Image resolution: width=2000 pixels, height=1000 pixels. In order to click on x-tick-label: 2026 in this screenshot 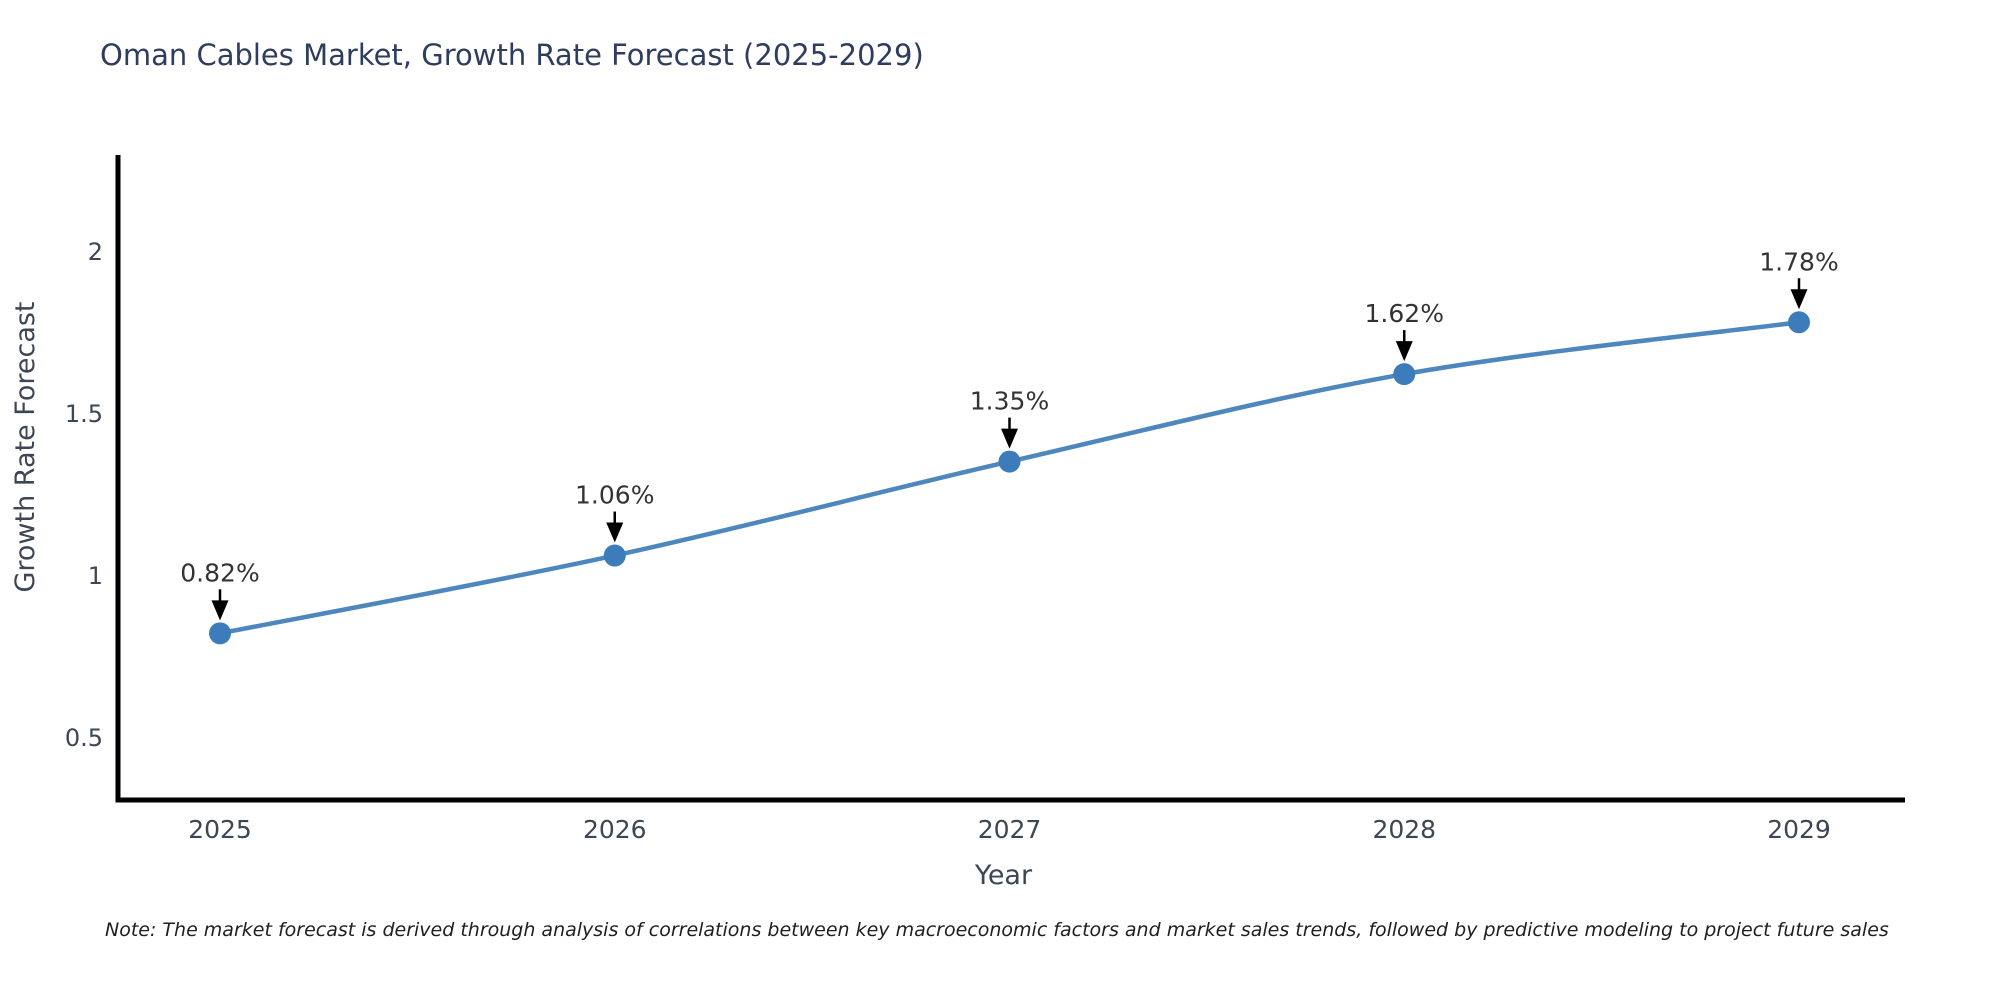, I will do `click(615, 829)`.